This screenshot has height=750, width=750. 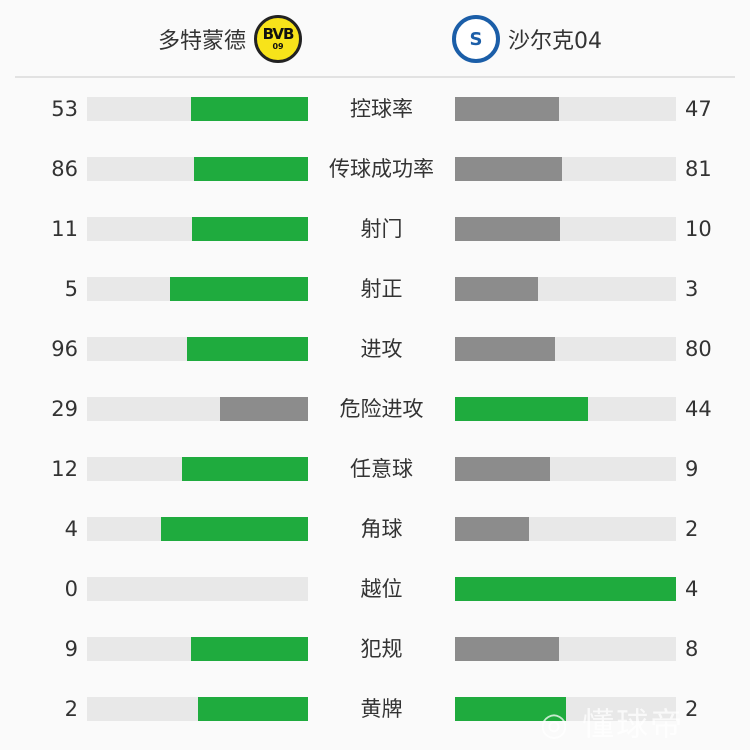 What do you see at coordinates (381, 409) in the screenshot?
I see `stat-label: 危险进攻` at bounding box center [381, 409].